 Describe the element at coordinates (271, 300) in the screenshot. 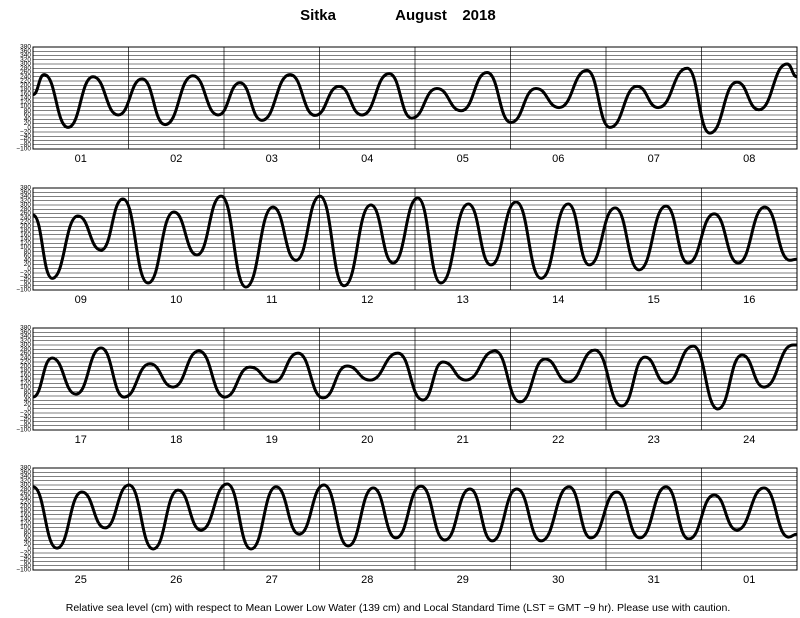

I see `day-label: 11` at that location.